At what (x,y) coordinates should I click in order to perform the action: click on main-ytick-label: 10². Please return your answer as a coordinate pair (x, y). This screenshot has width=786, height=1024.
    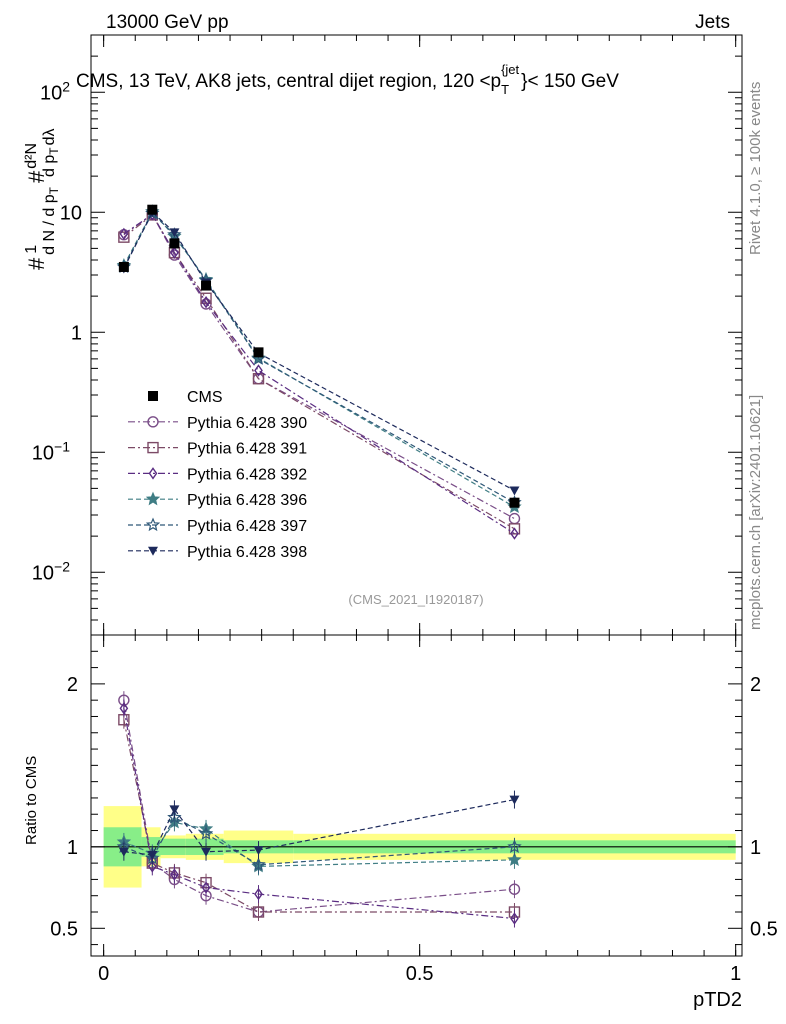
    Looking at the image, I should click on (55, 91).